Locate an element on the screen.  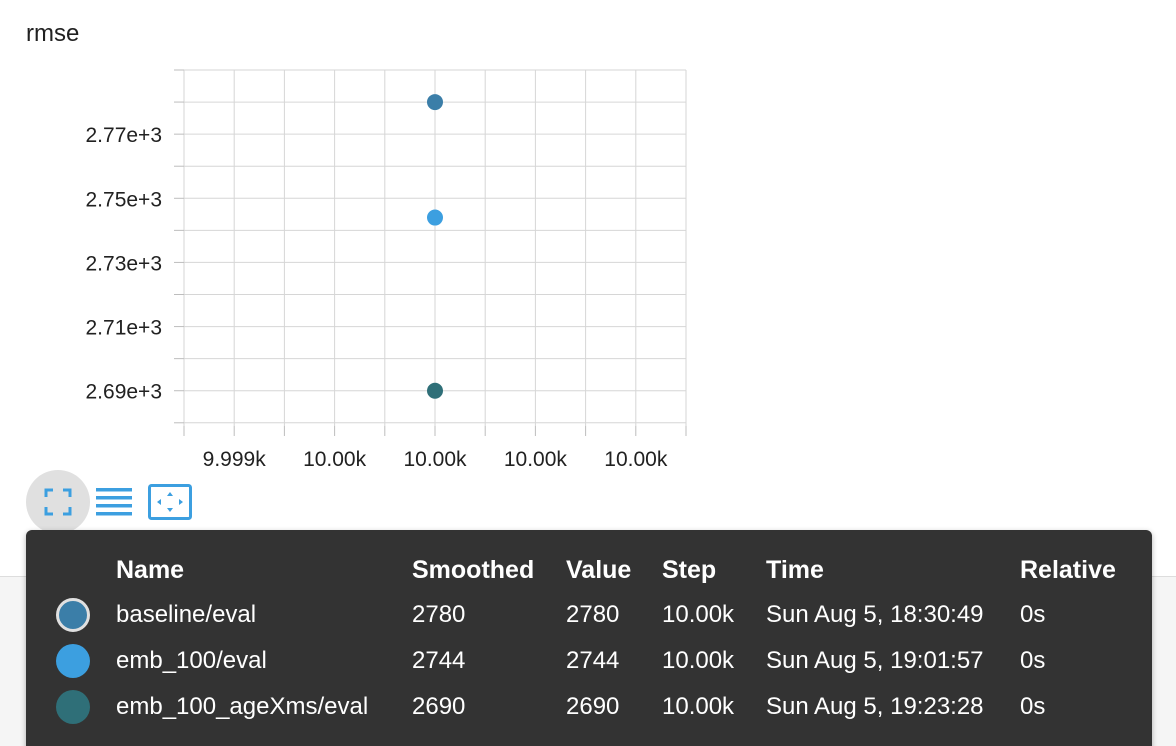
fullscreen-icon is located at coordinates (58, 502).